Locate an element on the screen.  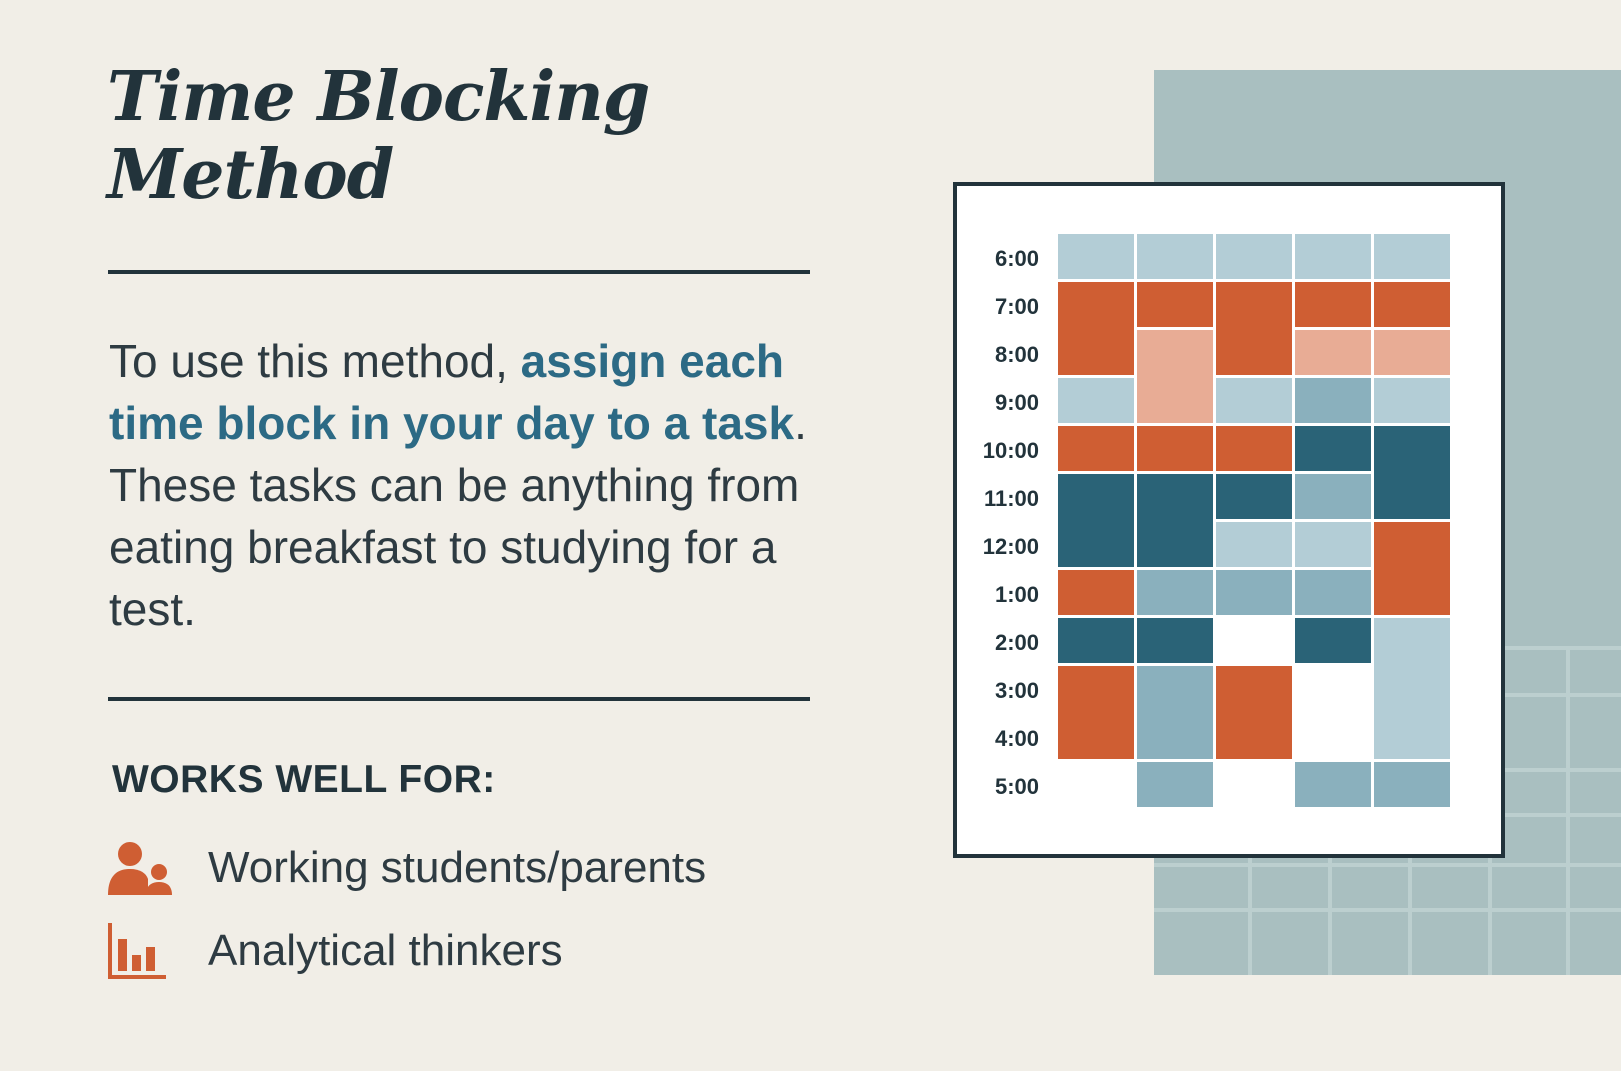
people-icon is located at coordinates (141, 868).